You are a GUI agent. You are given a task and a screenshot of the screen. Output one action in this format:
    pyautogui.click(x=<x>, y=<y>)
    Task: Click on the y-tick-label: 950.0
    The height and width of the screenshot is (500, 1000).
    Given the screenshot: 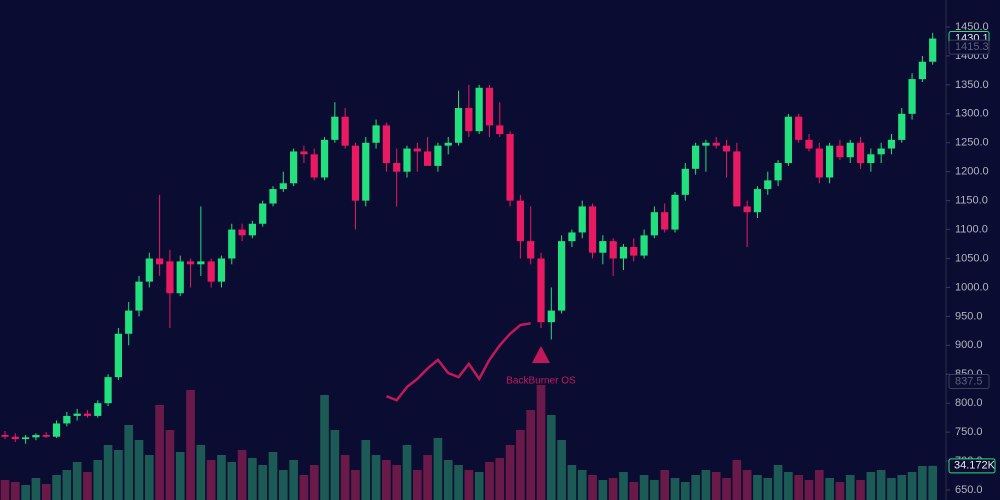 What is the action you would take?
    pyautogui.click(x=969, y=316)
    